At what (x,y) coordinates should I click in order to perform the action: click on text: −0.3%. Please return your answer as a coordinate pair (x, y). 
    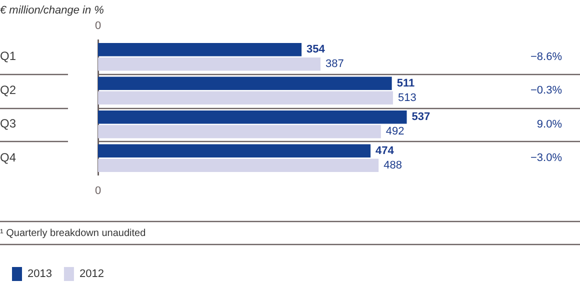
    Looking at the image, I should click on (546, 90).